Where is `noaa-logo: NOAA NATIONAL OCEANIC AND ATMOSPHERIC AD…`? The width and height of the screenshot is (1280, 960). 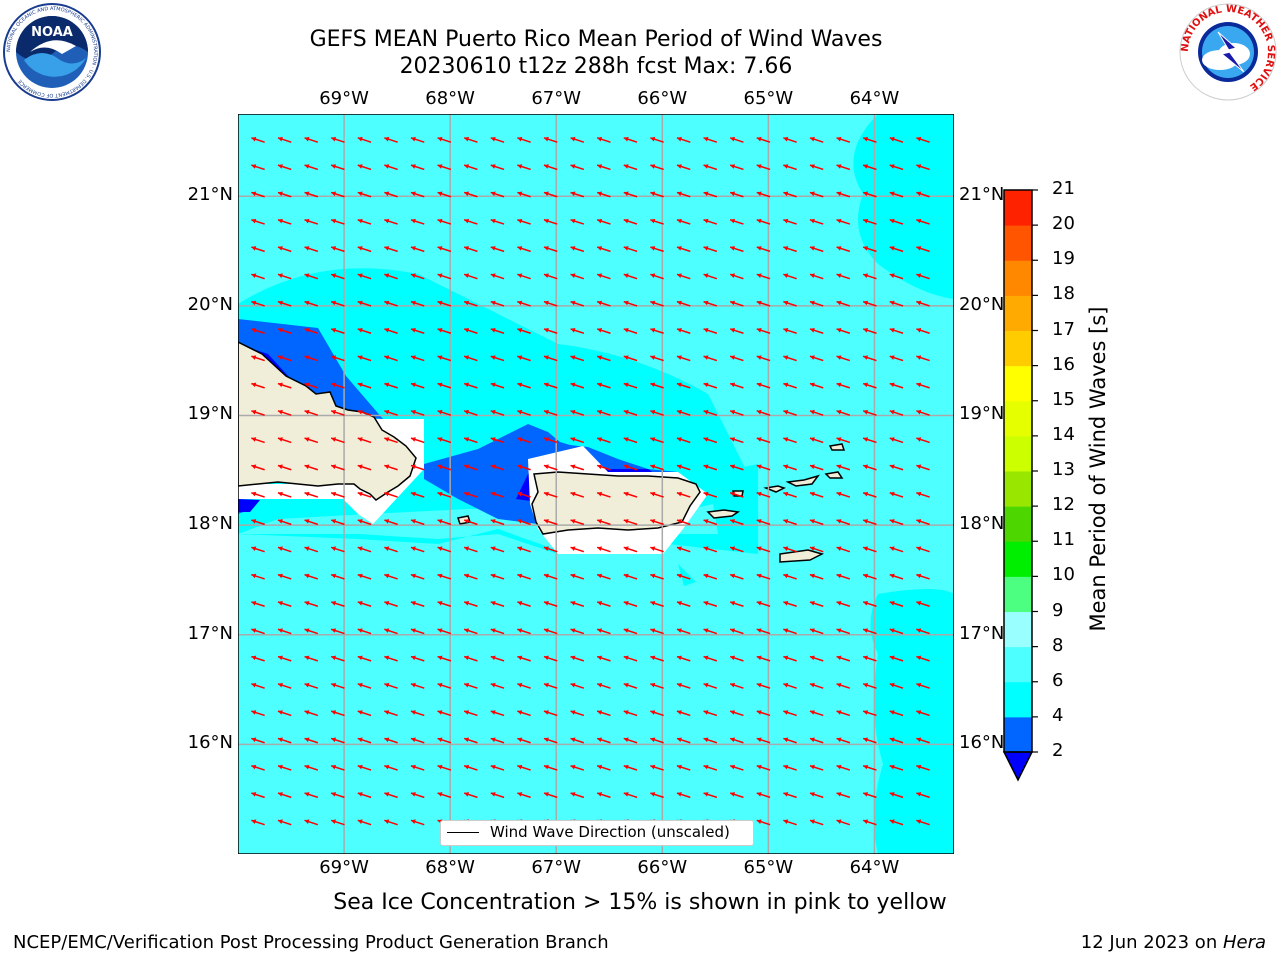
noaa-logo: NOAA NATIONAL OCEANIC AND ATMOSPHERIC AD… is located at coordinates (52, 52).